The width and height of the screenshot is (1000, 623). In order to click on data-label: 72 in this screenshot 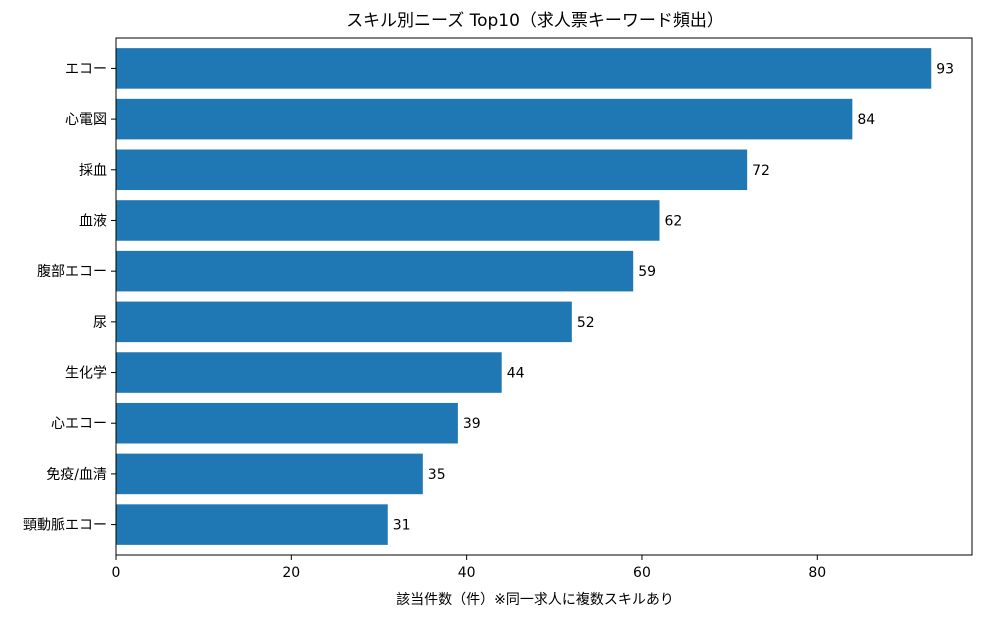, I will do `click(761, 171)`.